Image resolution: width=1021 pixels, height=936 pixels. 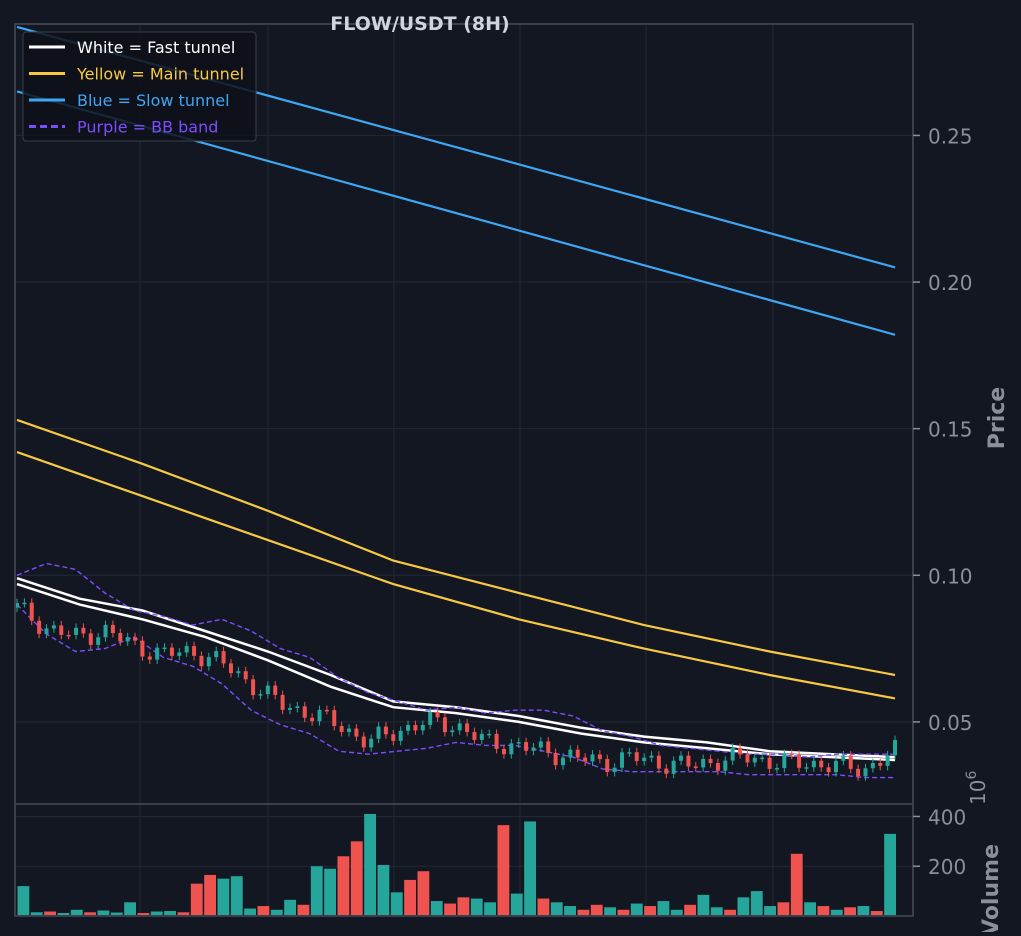 What do you see at coordinates (950, 430) in the screenshot?
I see `price-tick-label: 0.15` at bounding box center [950, 430].